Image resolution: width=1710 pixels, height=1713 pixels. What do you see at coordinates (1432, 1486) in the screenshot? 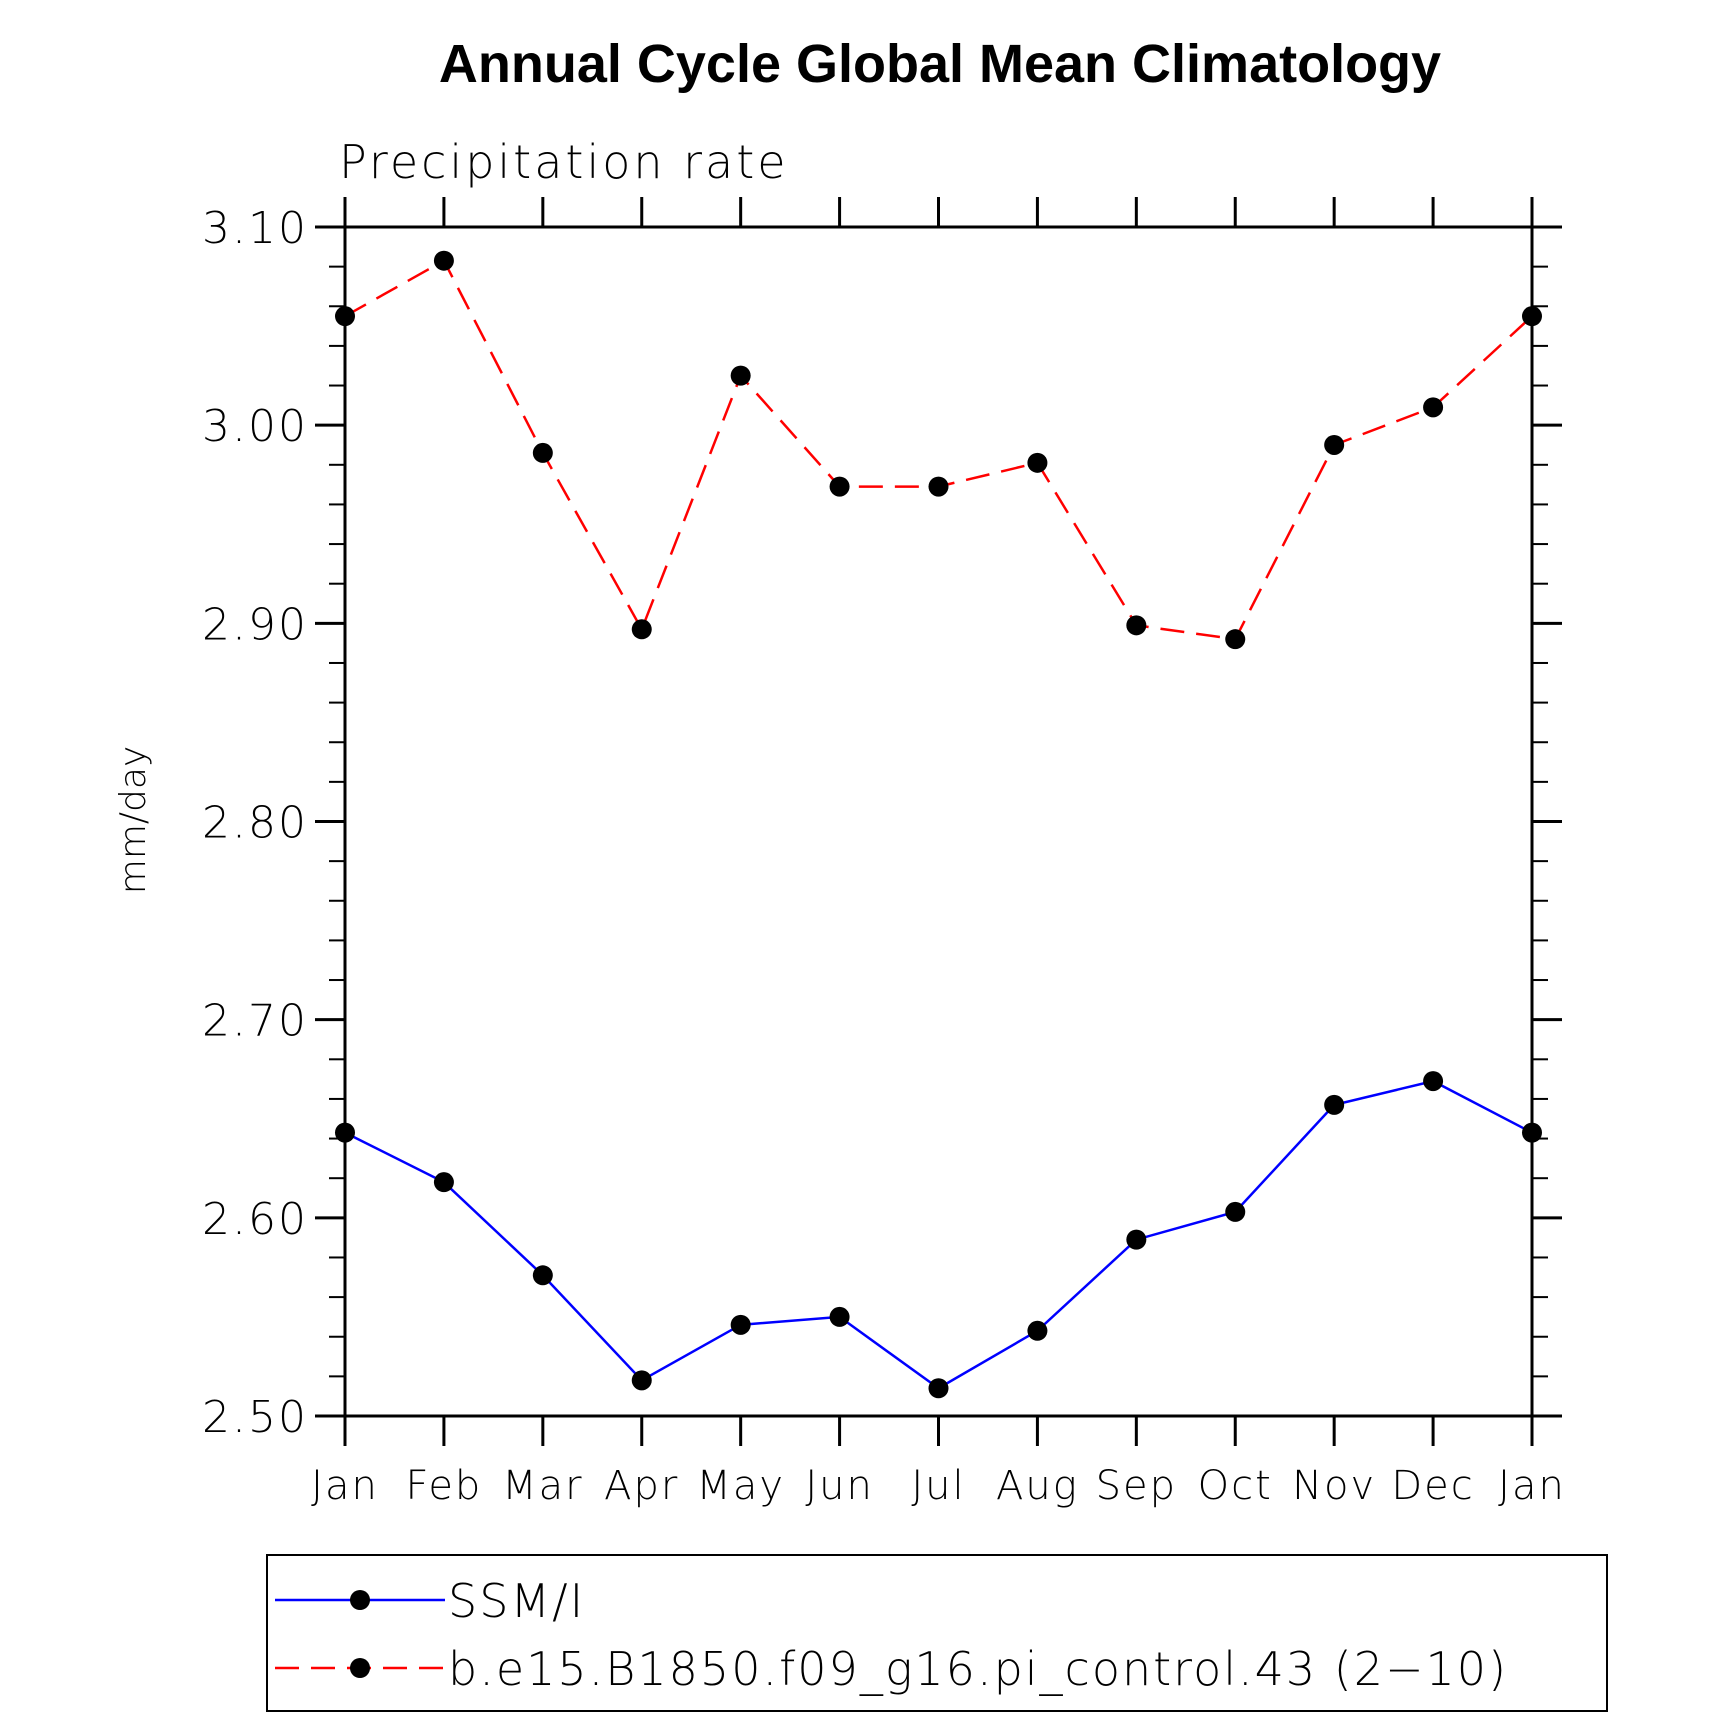
I see `x-tick-label: Dec` at bounding box center [1432, 1486].